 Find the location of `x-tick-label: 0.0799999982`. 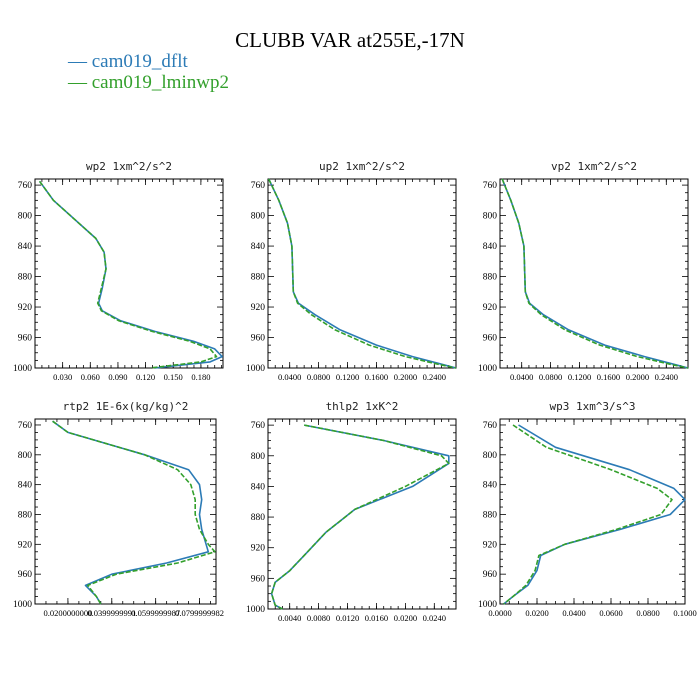

x-tick-label: 0.0799999982 is located at coordinates (199, 613).